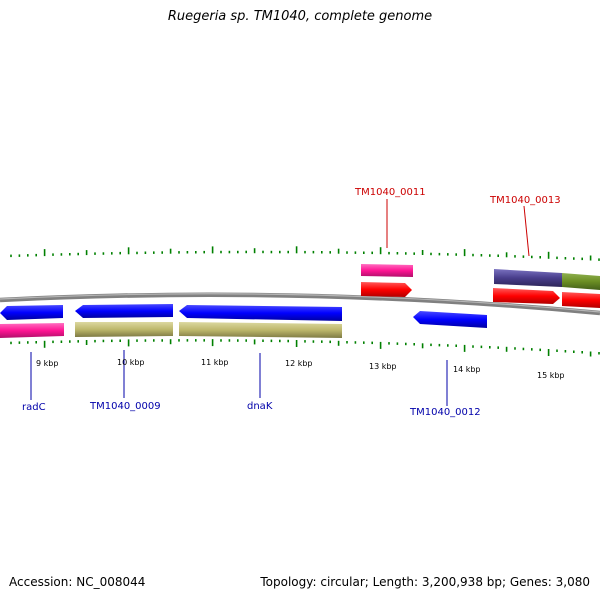 The image size is (600, 600). I want to click on label-TM1040_0009: TM1040_0009, so click(125, 406).